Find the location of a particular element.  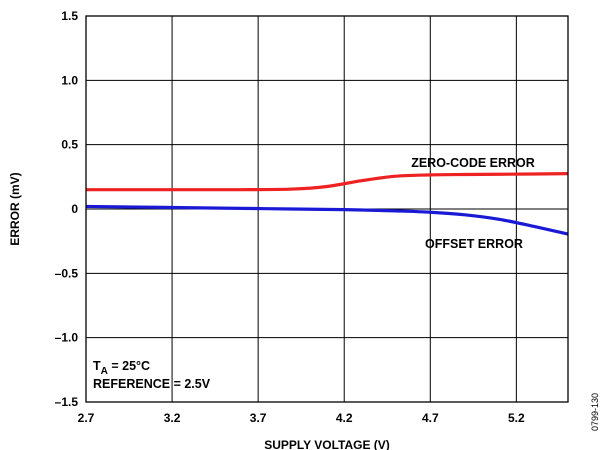

y-tick-label: –1.5 is located at coordinates (67, 402).